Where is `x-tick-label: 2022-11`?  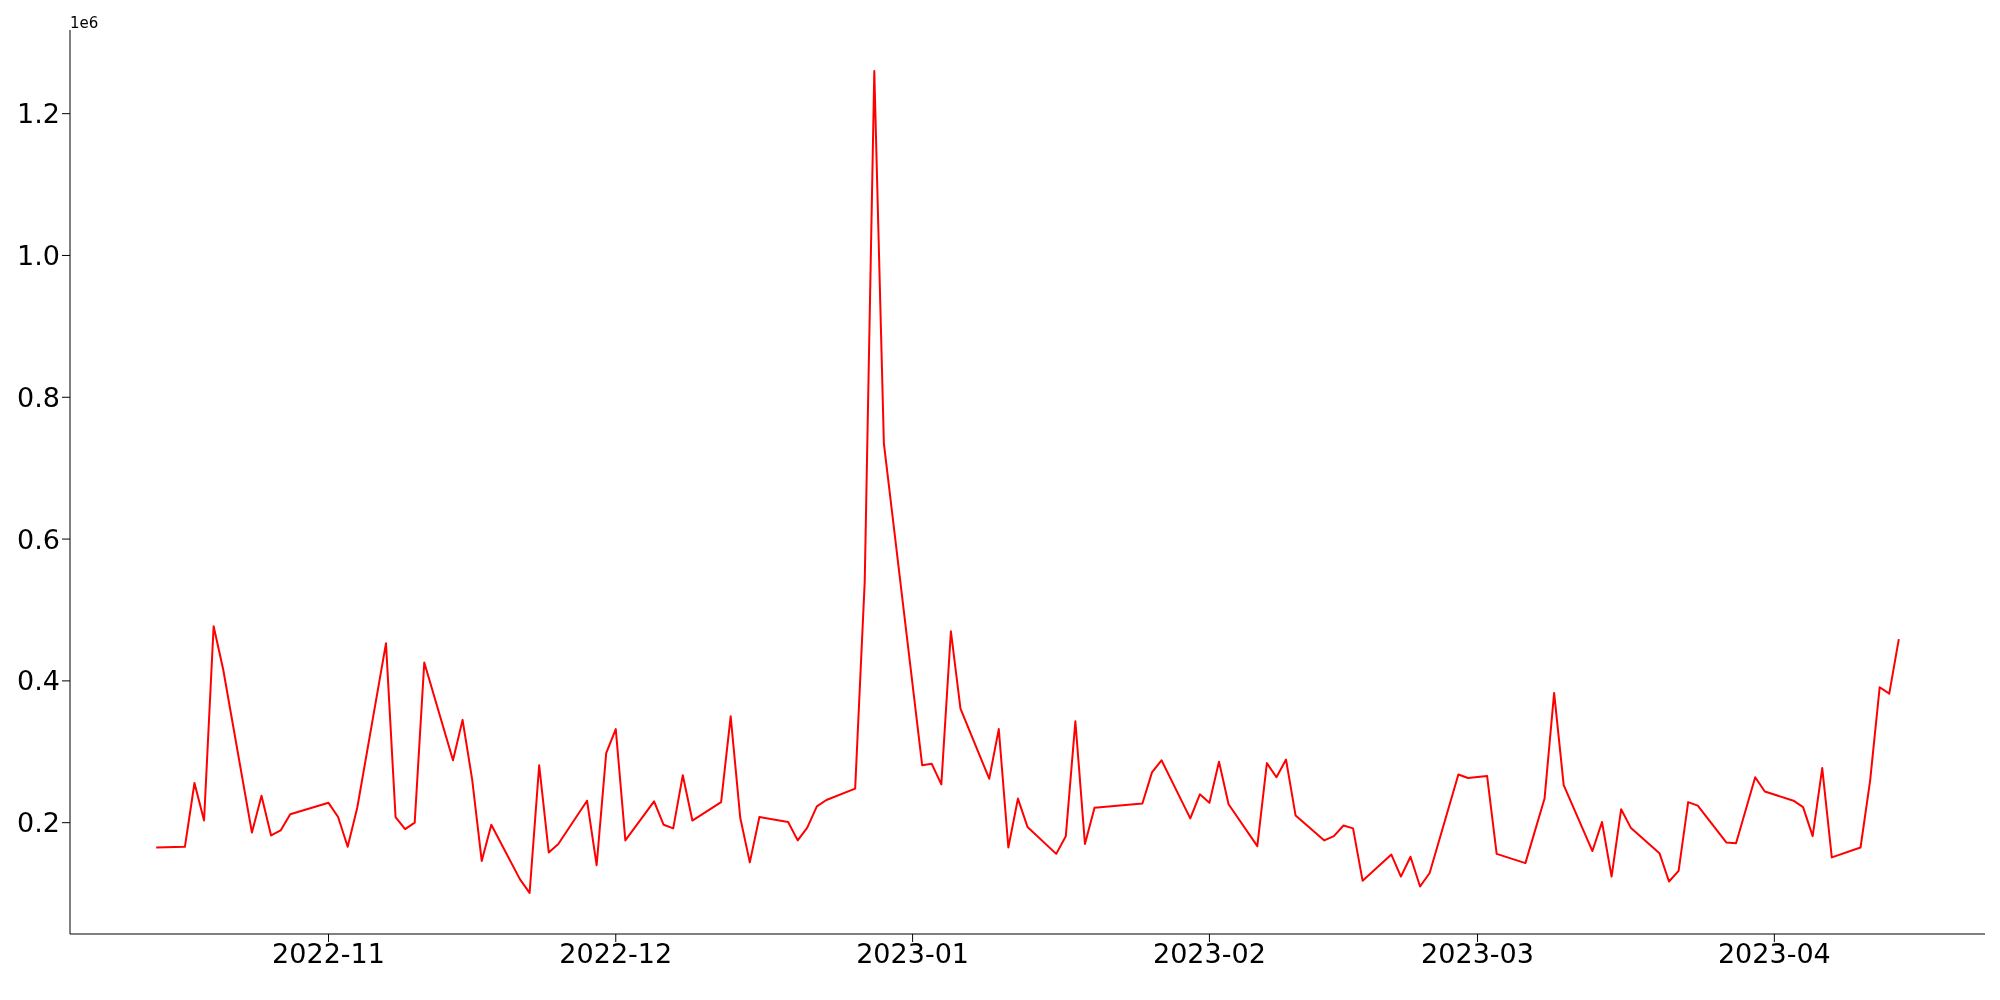
x-tick-label: 2022-11 is located at coordinates (328, 954).